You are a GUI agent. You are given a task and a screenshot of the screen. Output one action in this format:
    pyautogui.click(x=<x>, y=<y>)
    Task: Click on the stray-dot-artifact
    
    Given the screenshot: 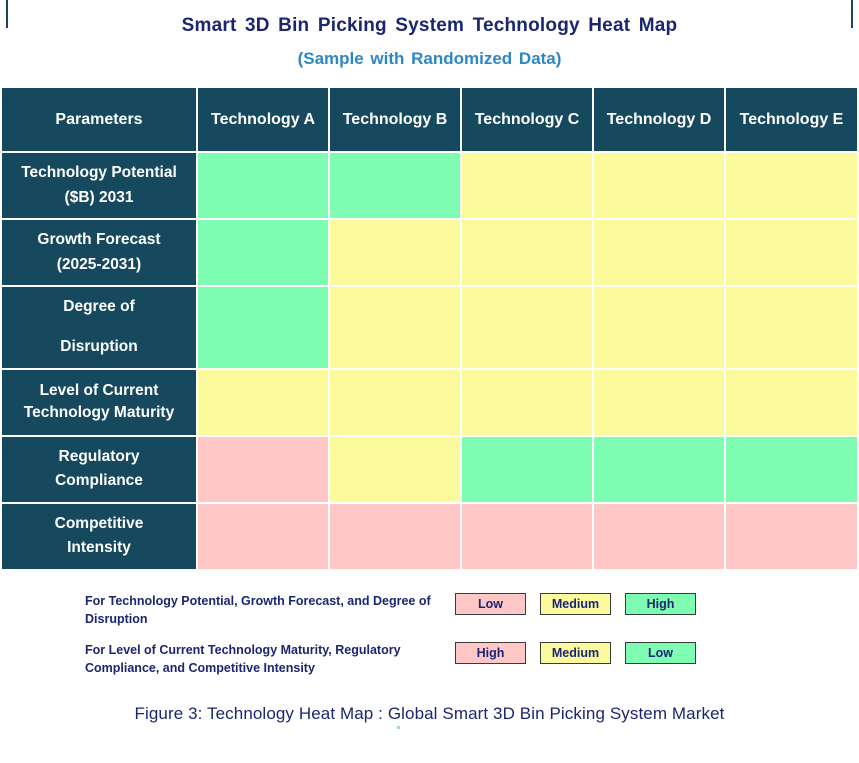 What is the action you would take?
    pyautogui.click(x=398, y=727)
    